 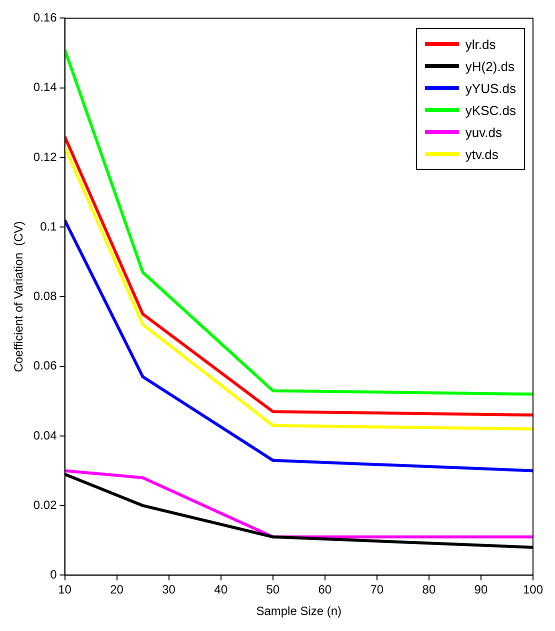 I want to click on y-tick-label: 0.1, so click(x=49, y=226).